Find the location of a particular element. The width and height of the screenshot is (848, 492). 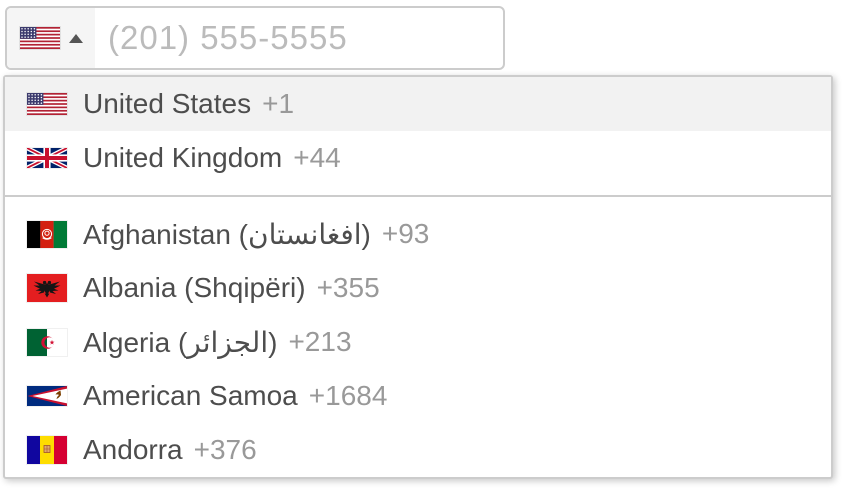

country-option-al: Albania (Shqipëri) +355 is located at coordinates (418, 288).